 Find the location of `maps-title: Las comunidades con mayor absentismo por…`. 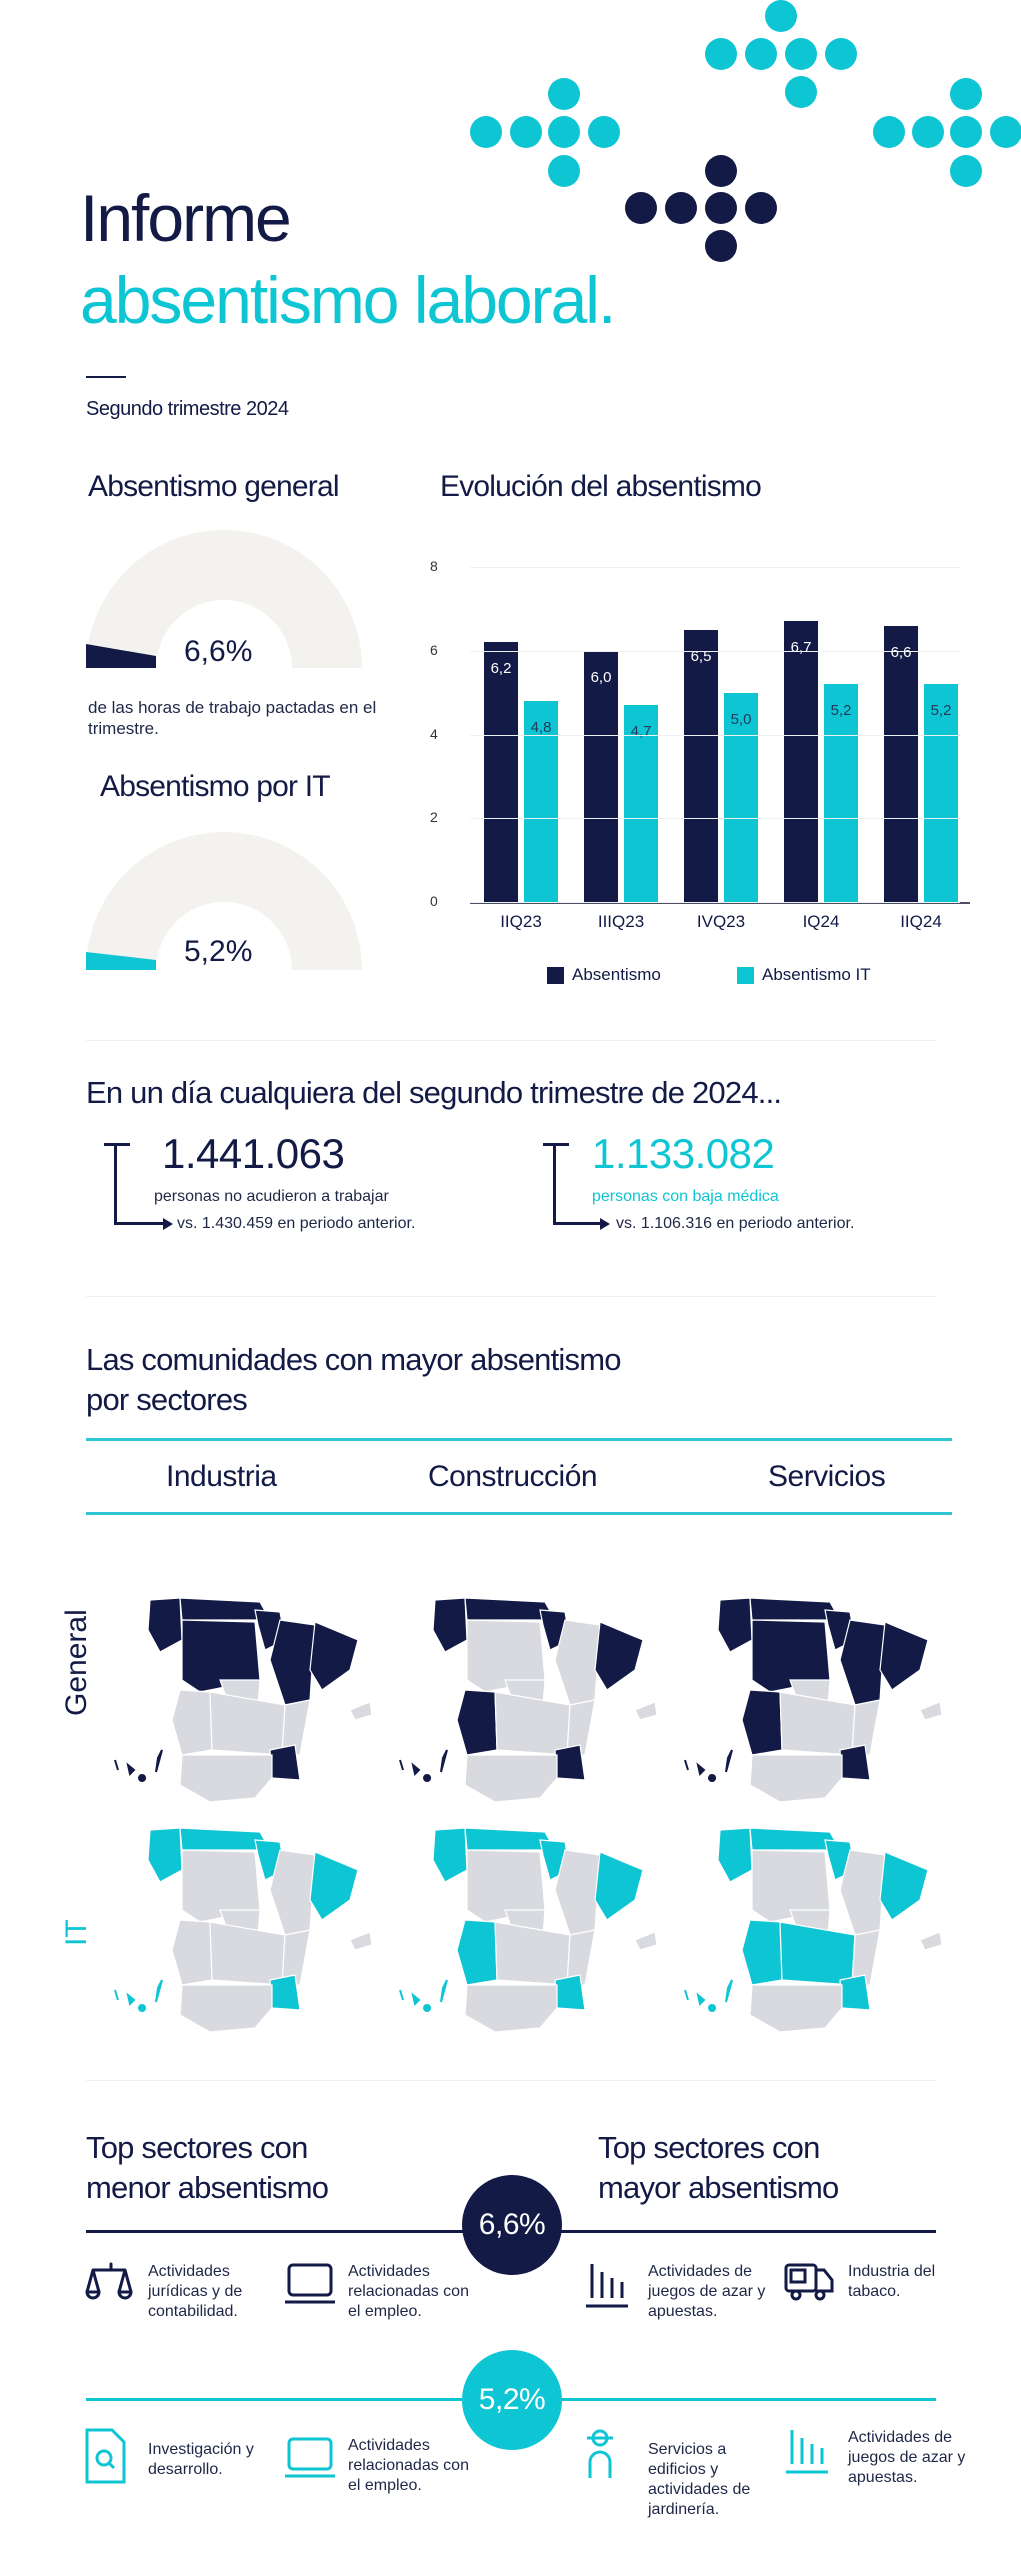

maps-title: Las comunidades con mayor absentismo por… is located at coordinates (353, 1380).